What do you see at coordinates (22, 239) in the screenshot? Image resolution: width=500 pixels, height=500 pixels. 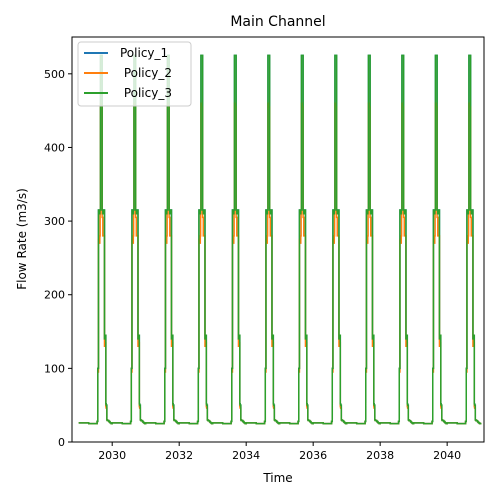 I see `y-axis-label: Flow Rate (m3/s)` at bounding box center [22, 239].